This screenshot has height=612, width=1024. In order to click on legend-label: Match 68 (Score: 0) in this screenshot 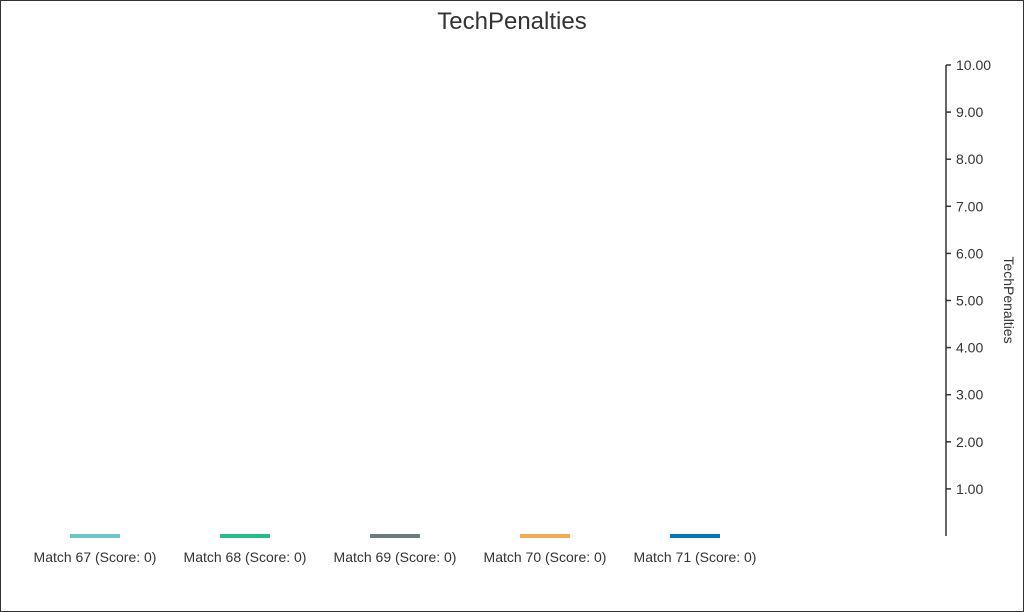, I will do `click(245, 557)`.